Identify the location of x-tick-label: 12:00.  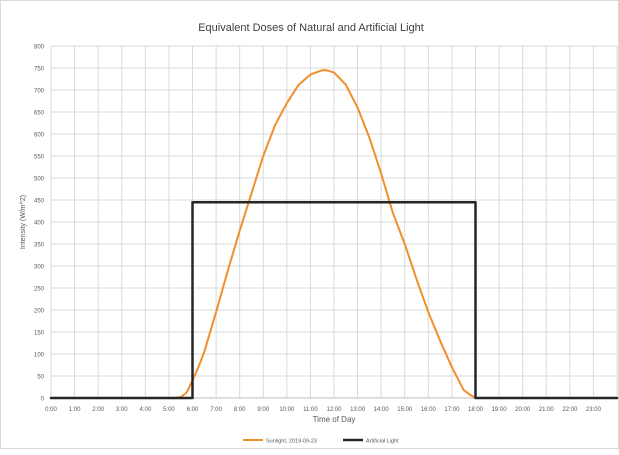
(334, 410).